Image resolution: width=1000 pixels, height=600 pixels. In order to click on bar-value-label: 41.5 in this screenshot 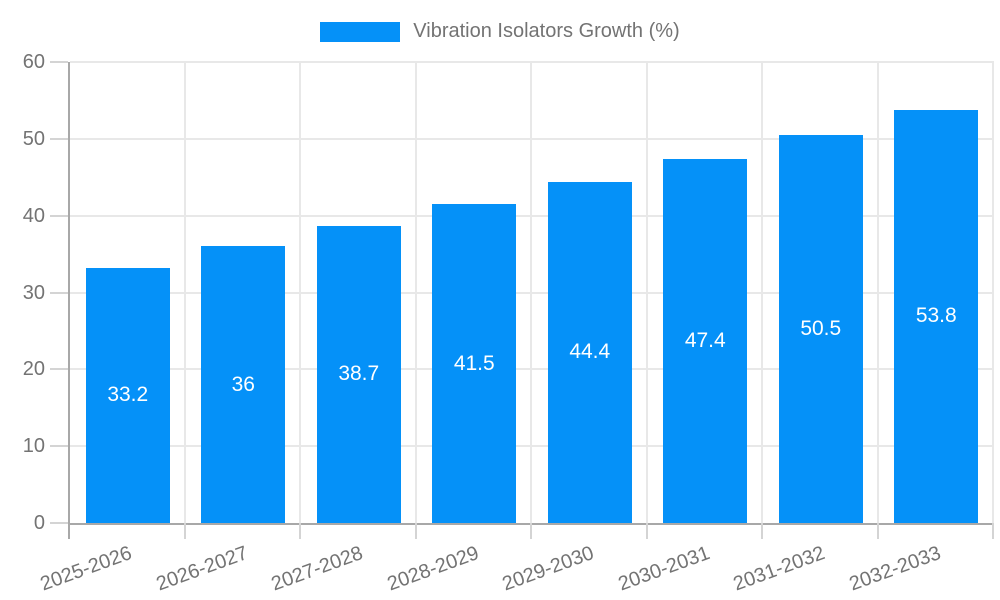, I will do `click(474, 363)`.